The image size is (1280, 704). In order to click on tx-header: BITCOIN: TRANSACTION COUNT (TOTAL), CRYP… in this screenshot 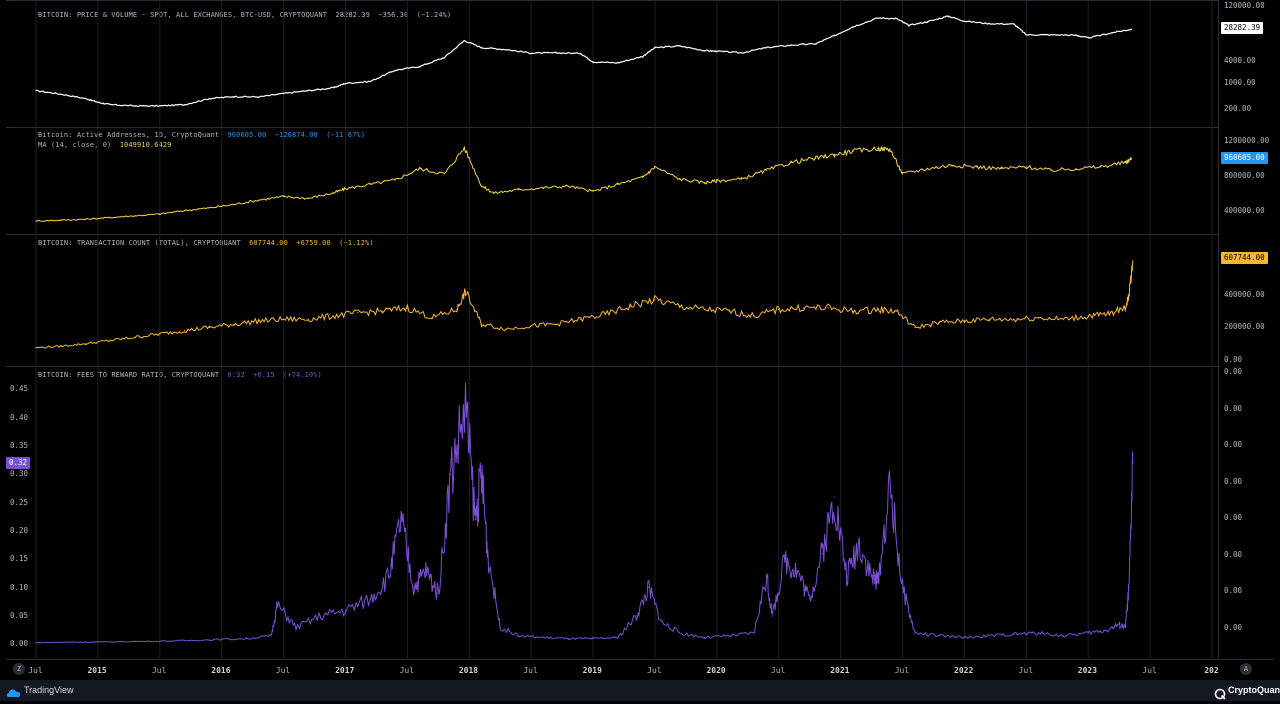, I will do `click(208, 243)`.